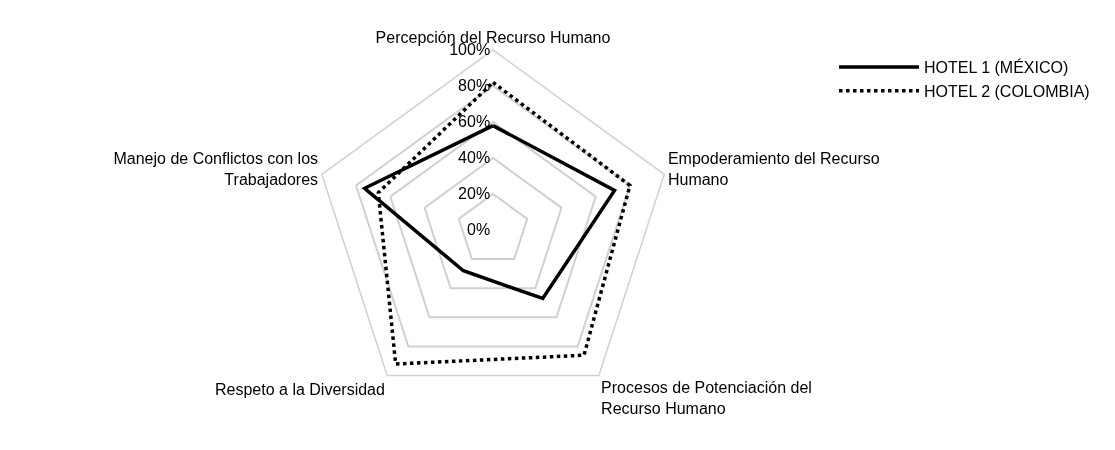 This screenshot has width=1115, height=450. Describe the element at coordinates (216, 168) in the screenshot. I see `spoke-label: Manejo de Conflictos con los Trabajadores` at that location.